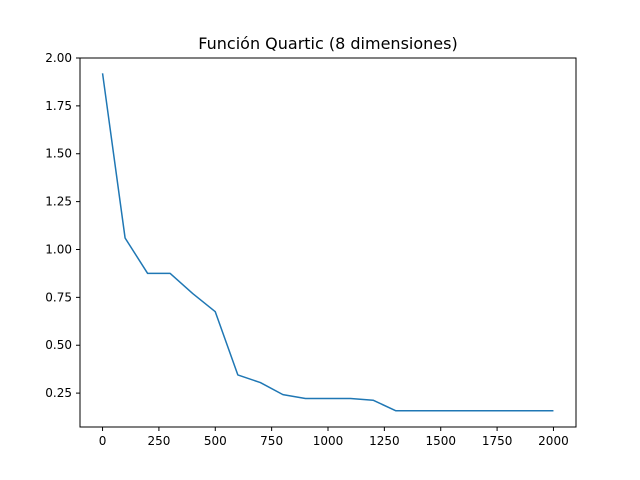 This screenshot has height=480, width=640. What do you see at coordinates (553, 441) in the screenshot?
I see `x-tick-label: 2000` at bounding box center [553, 441].